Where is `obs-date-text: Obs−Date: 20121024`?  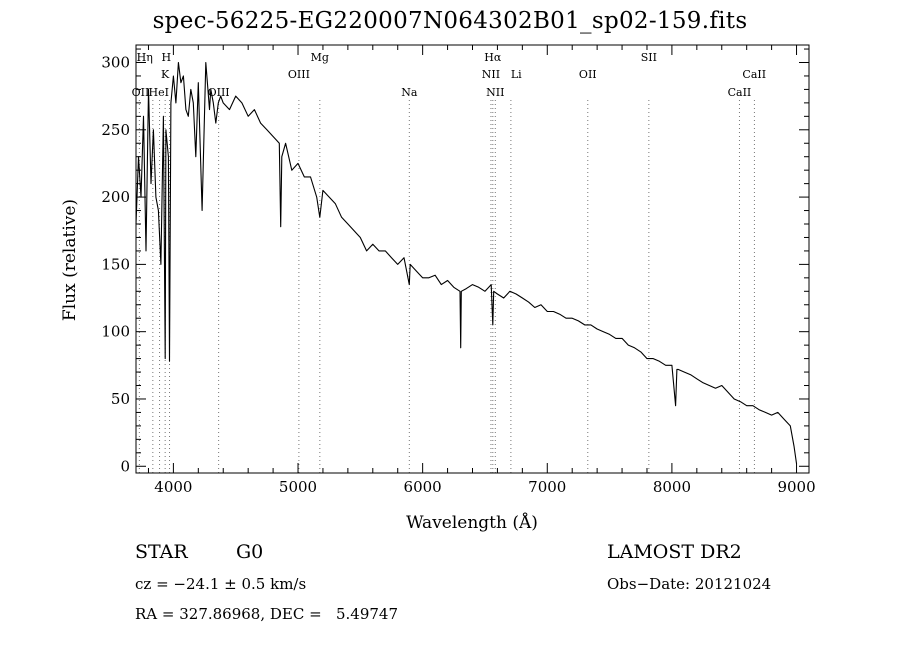
obs-date-text: Obs−Date: 20121024 is located at coordinates (689, 584).